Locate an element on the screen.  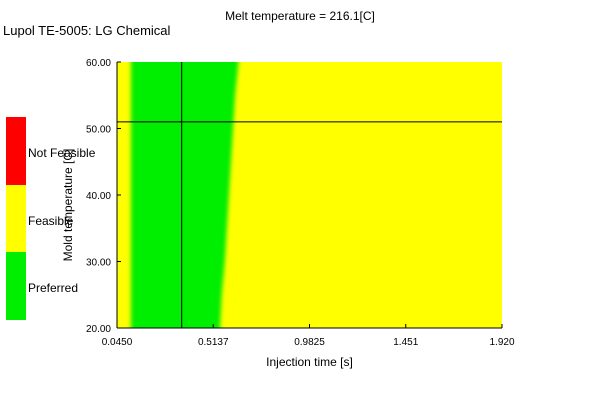
x-tick-label: 0.0450 is located at coordinates (117, 342).